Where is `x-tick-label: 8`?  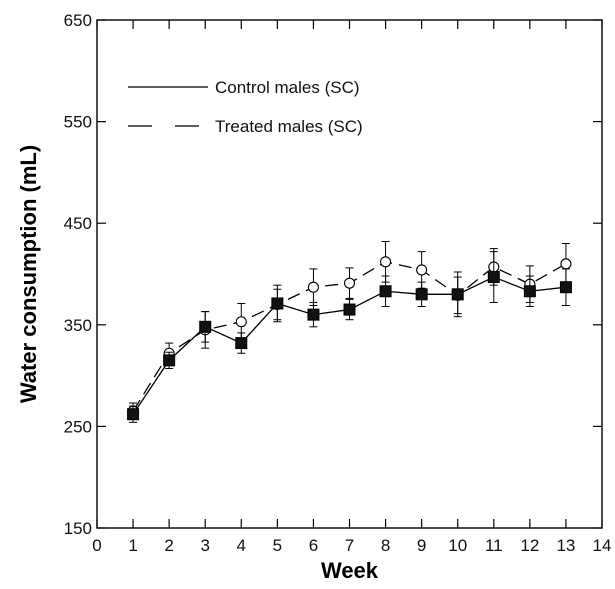 x-tick-label: 8 is located at coordinates (385, 545).